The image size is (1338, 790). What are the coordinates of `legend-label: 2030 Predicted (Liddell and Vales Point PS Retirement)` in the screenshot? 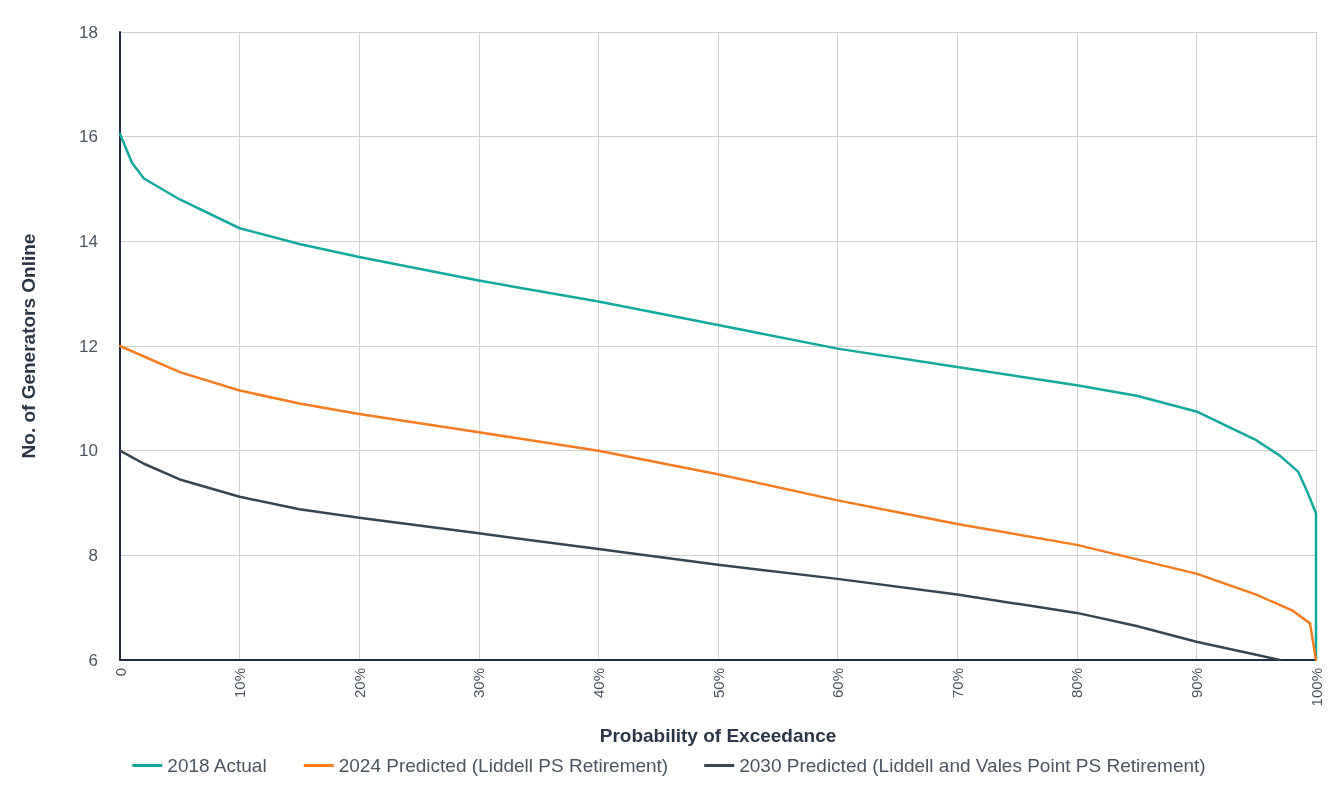 It's located at (972, 765).